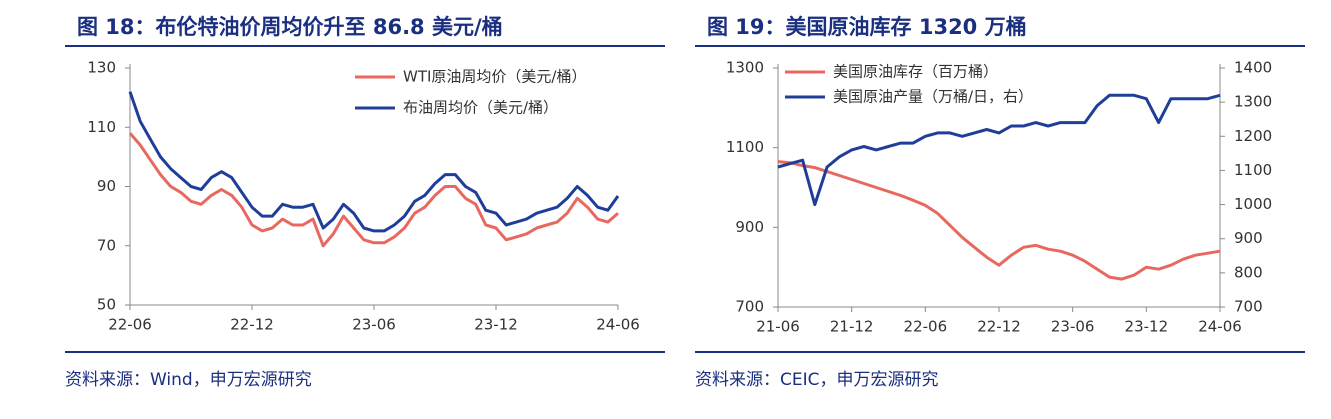 The height and width of the screenshot is (419, 1331). Describe the element at coordinates (101, 127) in the screenshot. I see `y-tick-label: 110` at that location.